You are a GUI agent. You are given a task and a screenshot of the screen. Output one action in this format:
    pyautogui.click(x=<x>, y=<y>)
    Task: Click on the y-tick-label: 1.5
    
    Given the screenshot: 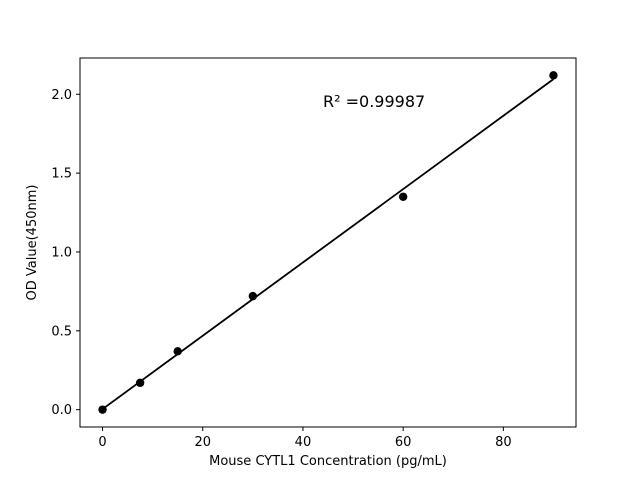 What is the action you would take?
    pyautogui.click(x=61, y=174)
    